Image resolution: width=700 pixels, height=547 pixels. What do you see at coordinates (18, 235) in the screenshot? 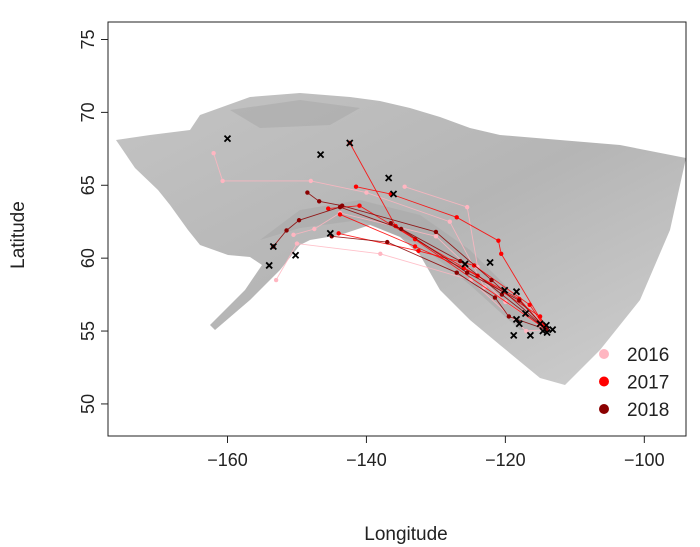
I see `y-axis-label: Latitude` at bounding box center [18, 235].